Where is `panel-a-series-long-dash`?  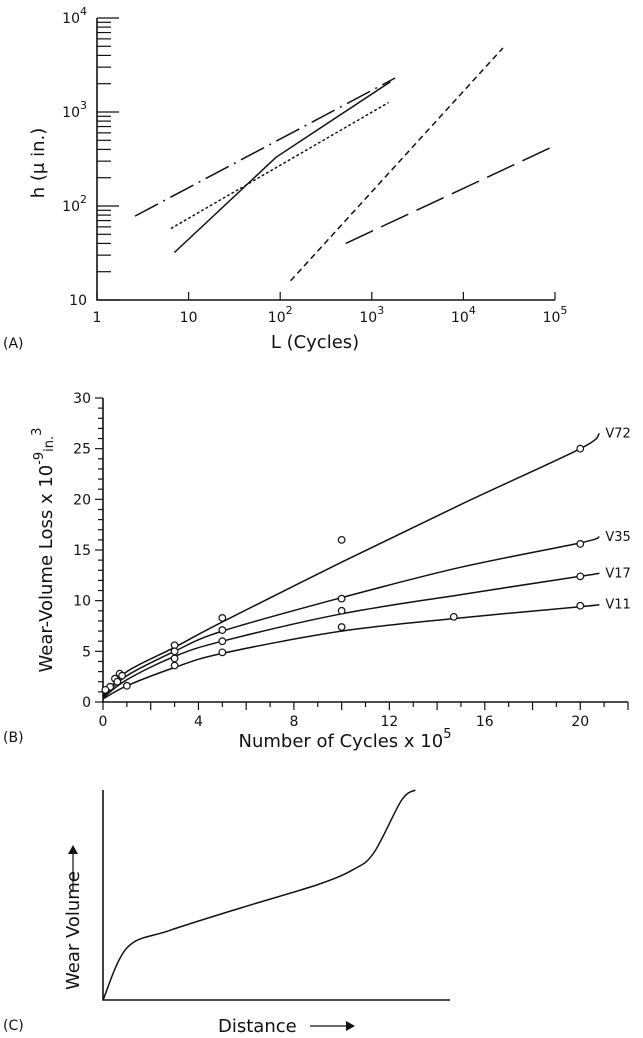
panel-a-series-long-dash is located at coordinates (449, 195).